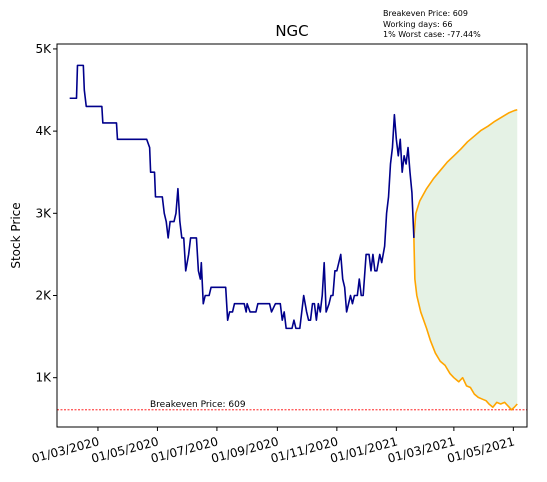 This screenshot has height=482, width=547. I want to click on x-tick-label: 01/05/2021, so click(481, 449).